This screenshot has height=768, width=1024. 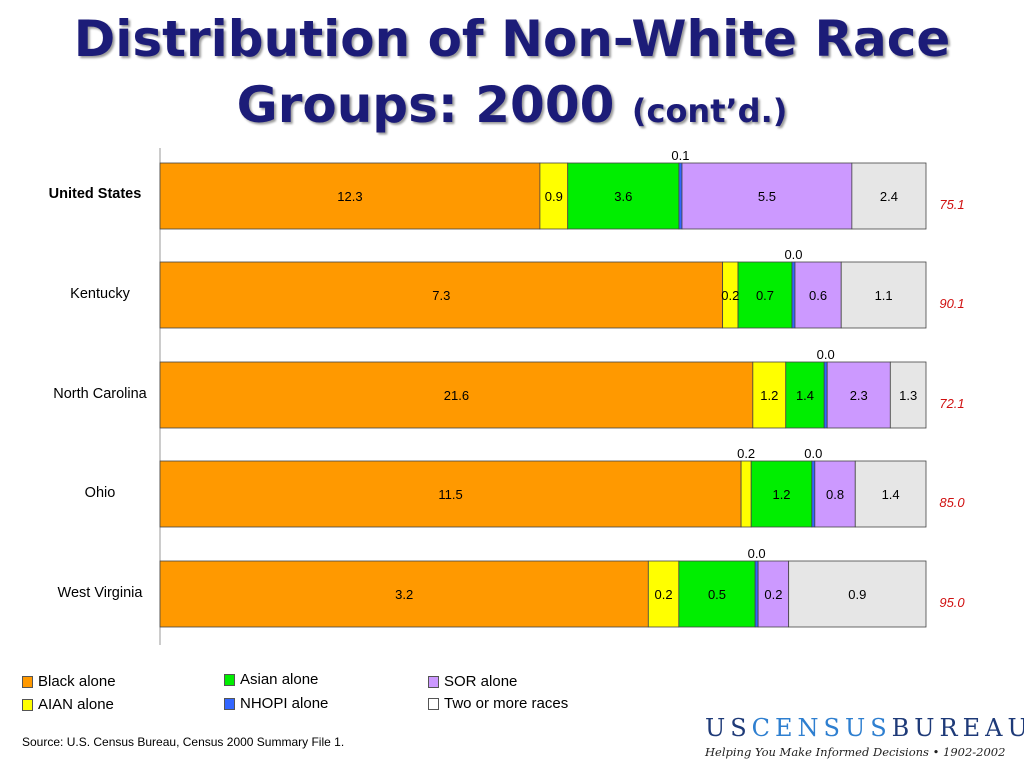 I want to click on legend-swatch-asian, so click(x=229, y=679).